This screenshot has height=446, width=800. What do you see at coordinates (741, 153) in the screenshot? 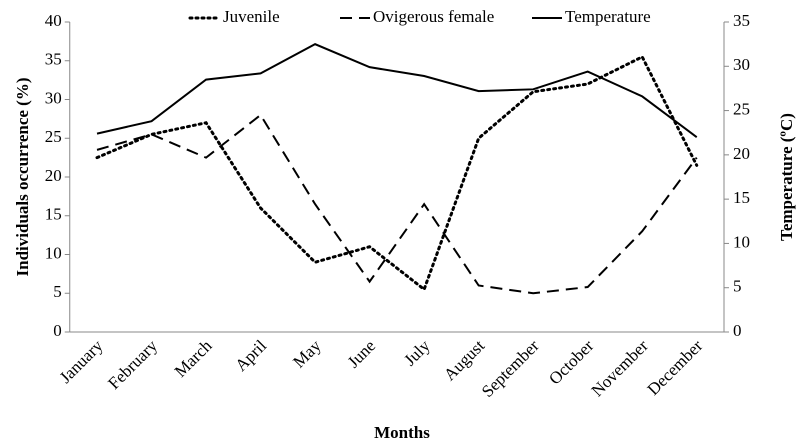
I see `y2-tick-label: 20` at bounding box center [741, 153].